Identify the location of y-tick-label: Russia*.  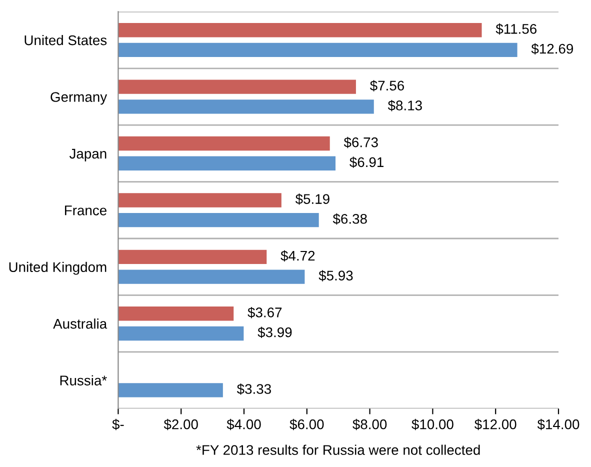
(83, 380).